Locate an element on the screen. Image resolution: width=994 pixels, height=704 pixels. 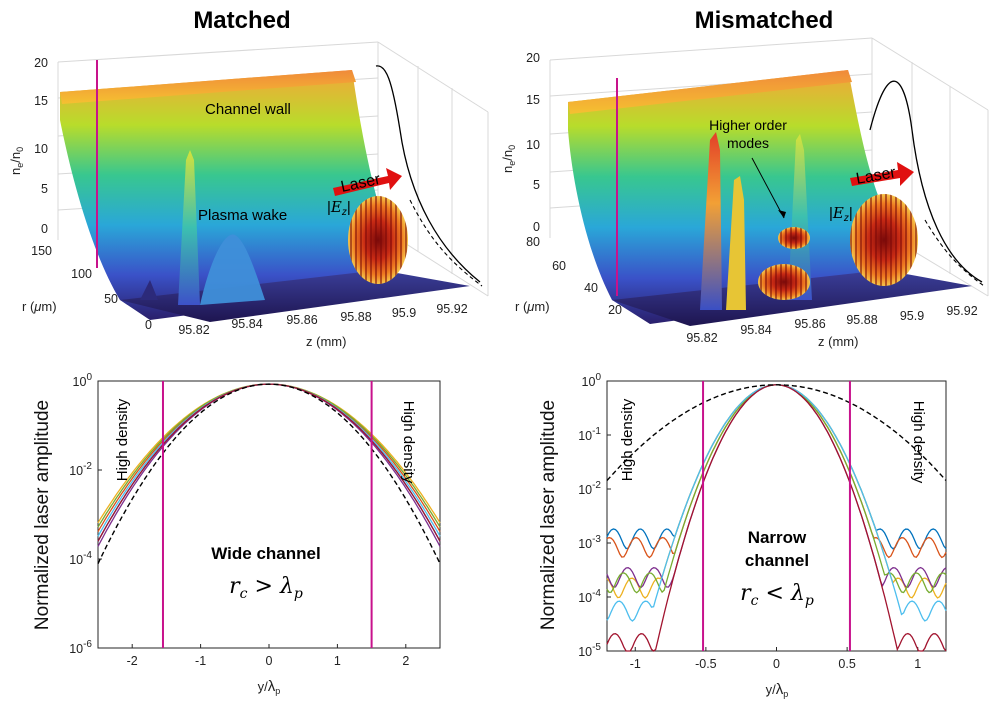
xlabel-narrow: y/λp is located at coordinates (777, 690).